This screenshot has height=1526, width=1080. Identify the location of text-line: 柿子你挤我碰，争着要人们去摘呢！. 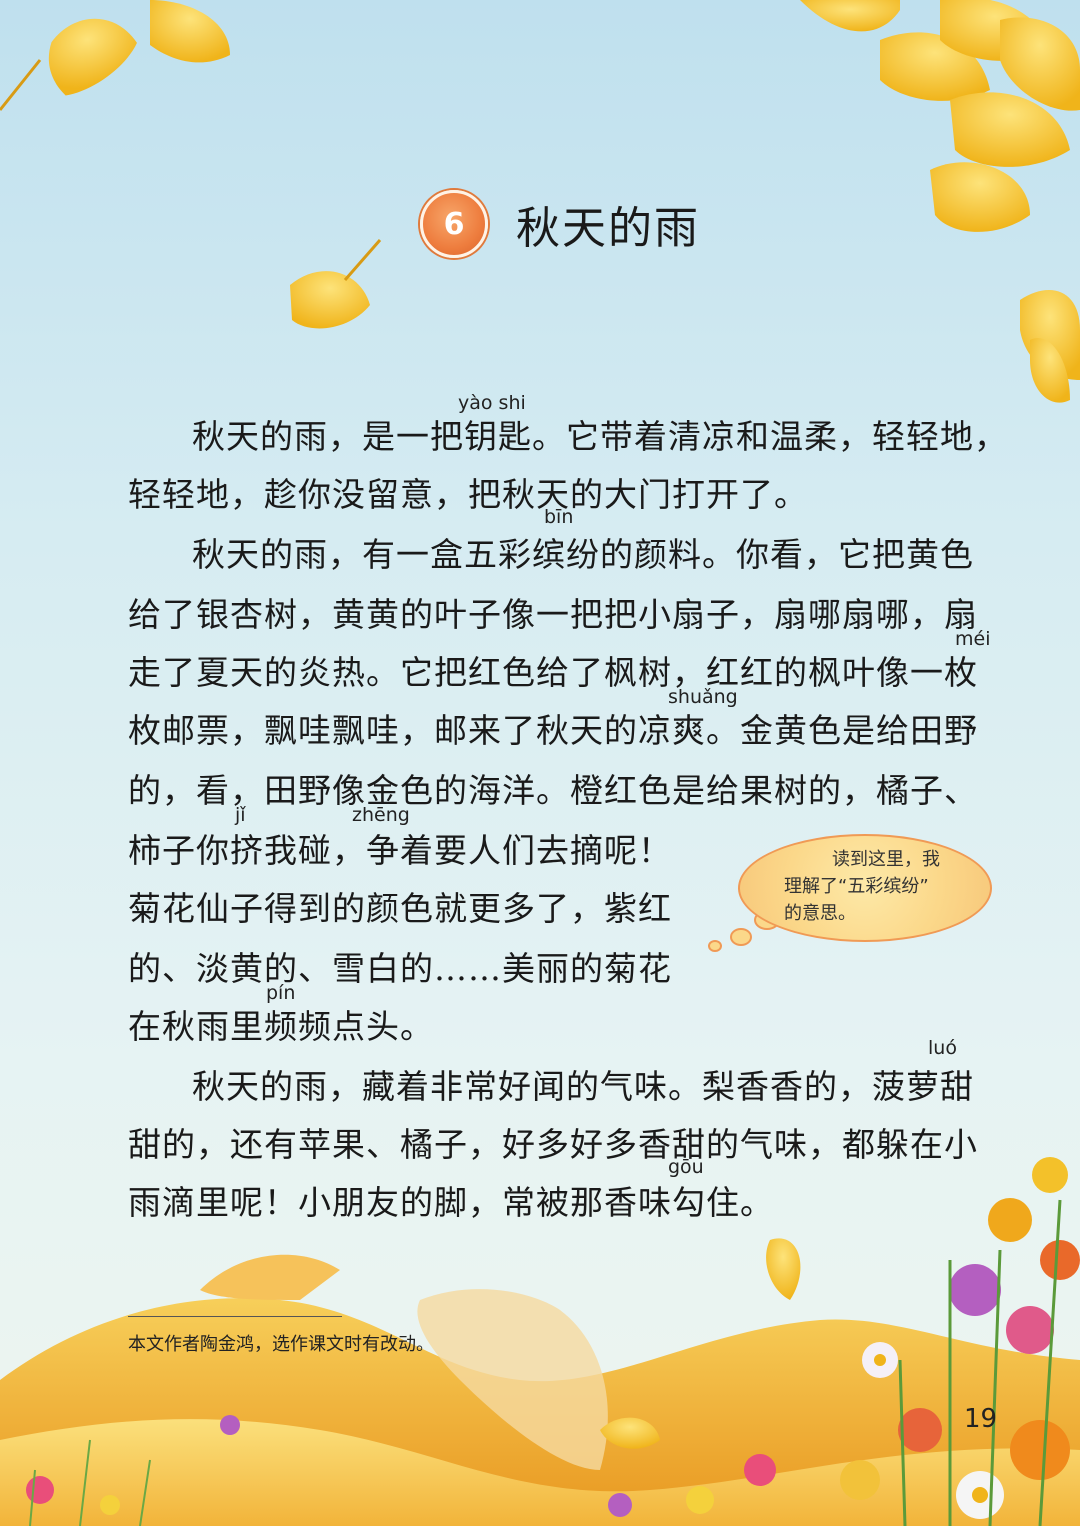
(400, 850).